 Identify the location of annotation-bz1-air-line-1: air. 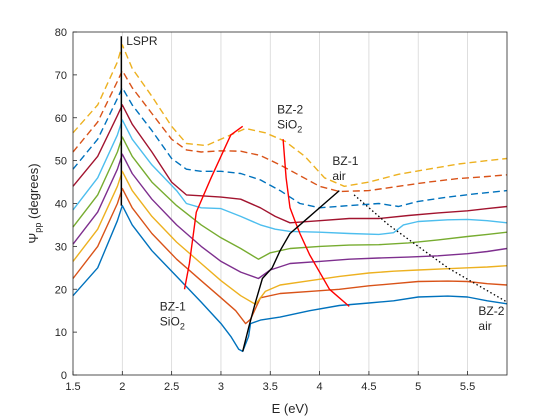
(338, 176).